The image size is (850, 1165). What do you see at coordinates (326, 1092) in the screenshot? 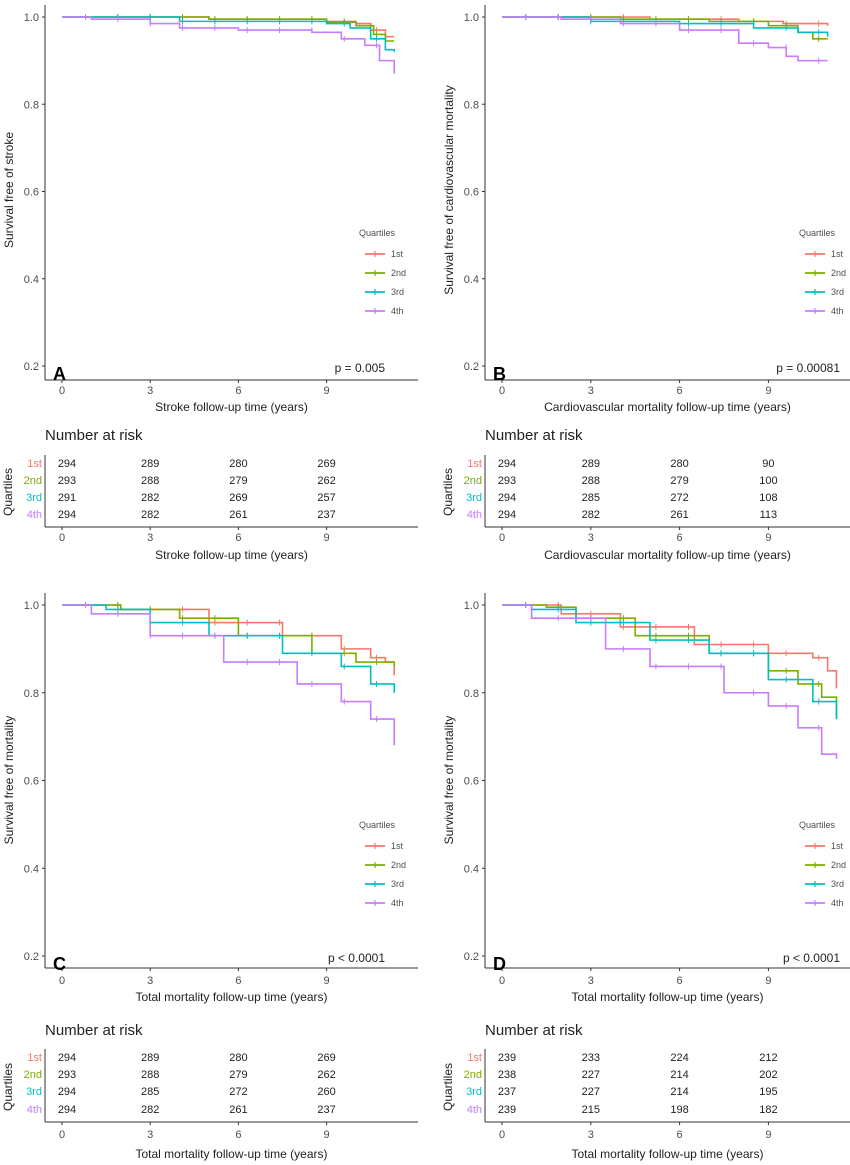
I see `risk-count: 260` at bounding box center [326, 1092].